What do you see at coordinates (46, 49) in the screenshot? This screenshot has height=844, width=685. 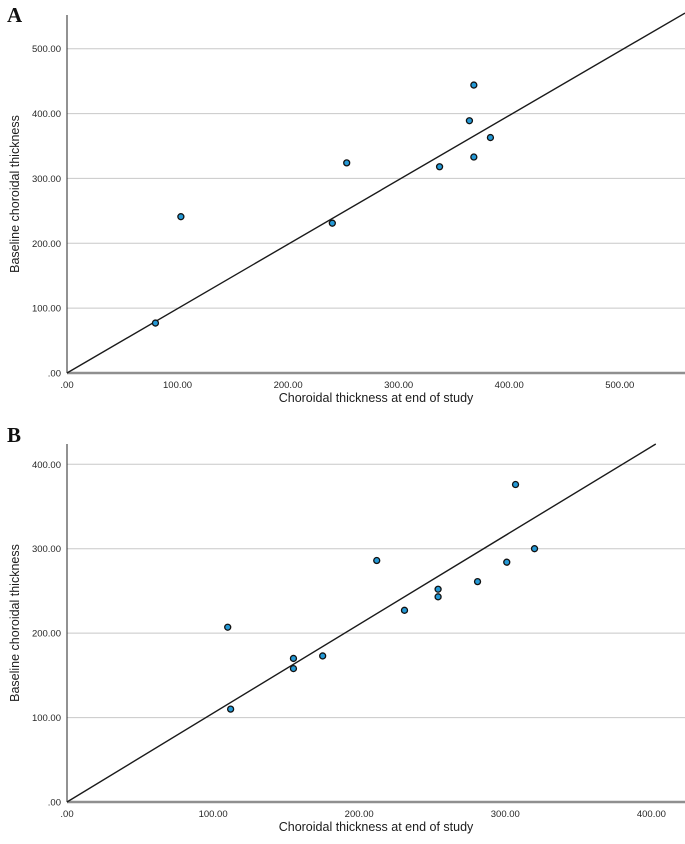 I see `y-tick-label: 500.00` at bounding box center [46, 49].